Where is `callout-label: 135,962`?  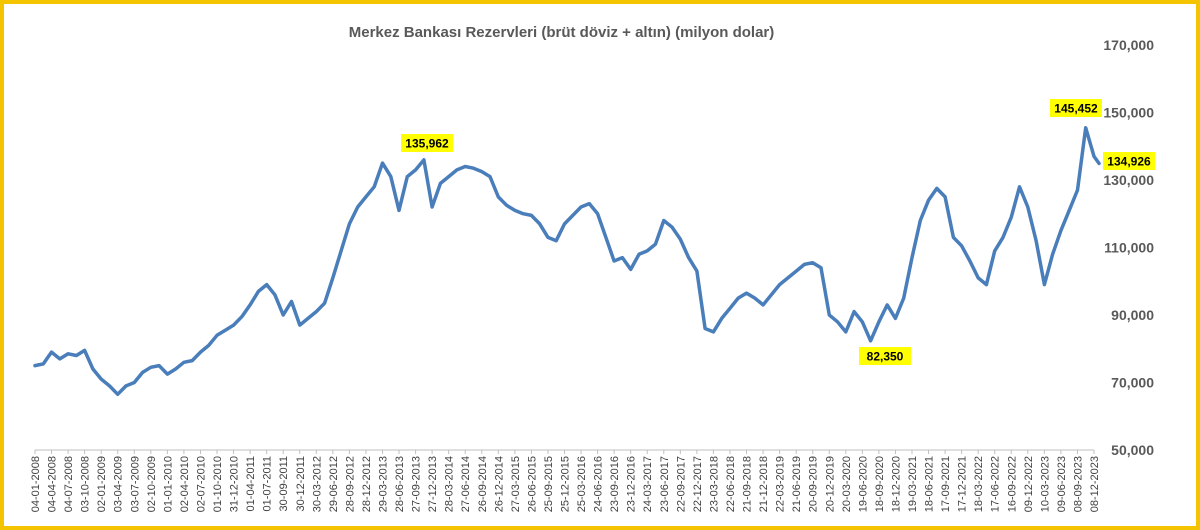
callout-label: 135,962 is located at coordinates (427, 144).